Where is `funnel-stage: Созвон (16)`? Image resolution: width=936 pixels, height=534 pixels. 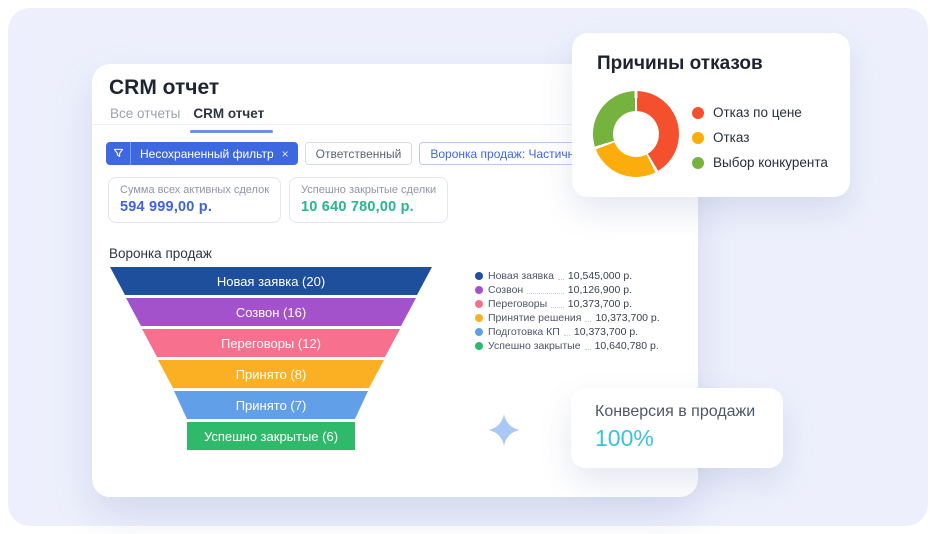
funnel-stage: Созвон (16) is located at coordinates (271, 312).